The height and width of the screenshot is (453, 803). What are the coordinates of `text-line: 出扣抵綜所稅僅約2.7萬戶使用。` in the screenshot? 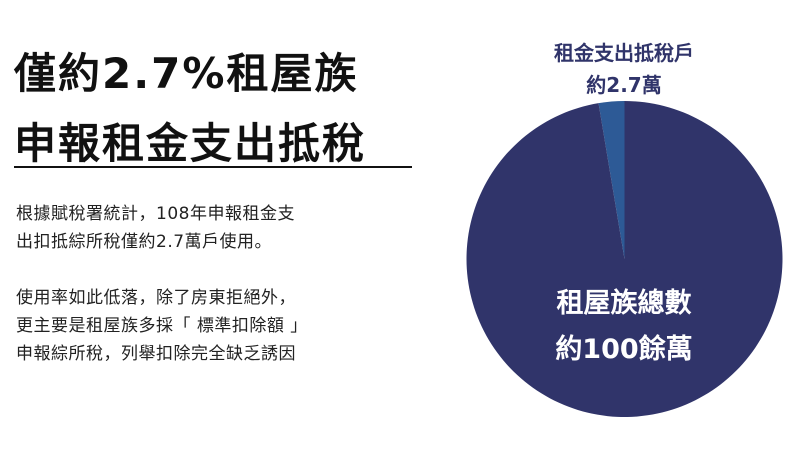 It's located at (144, 242).